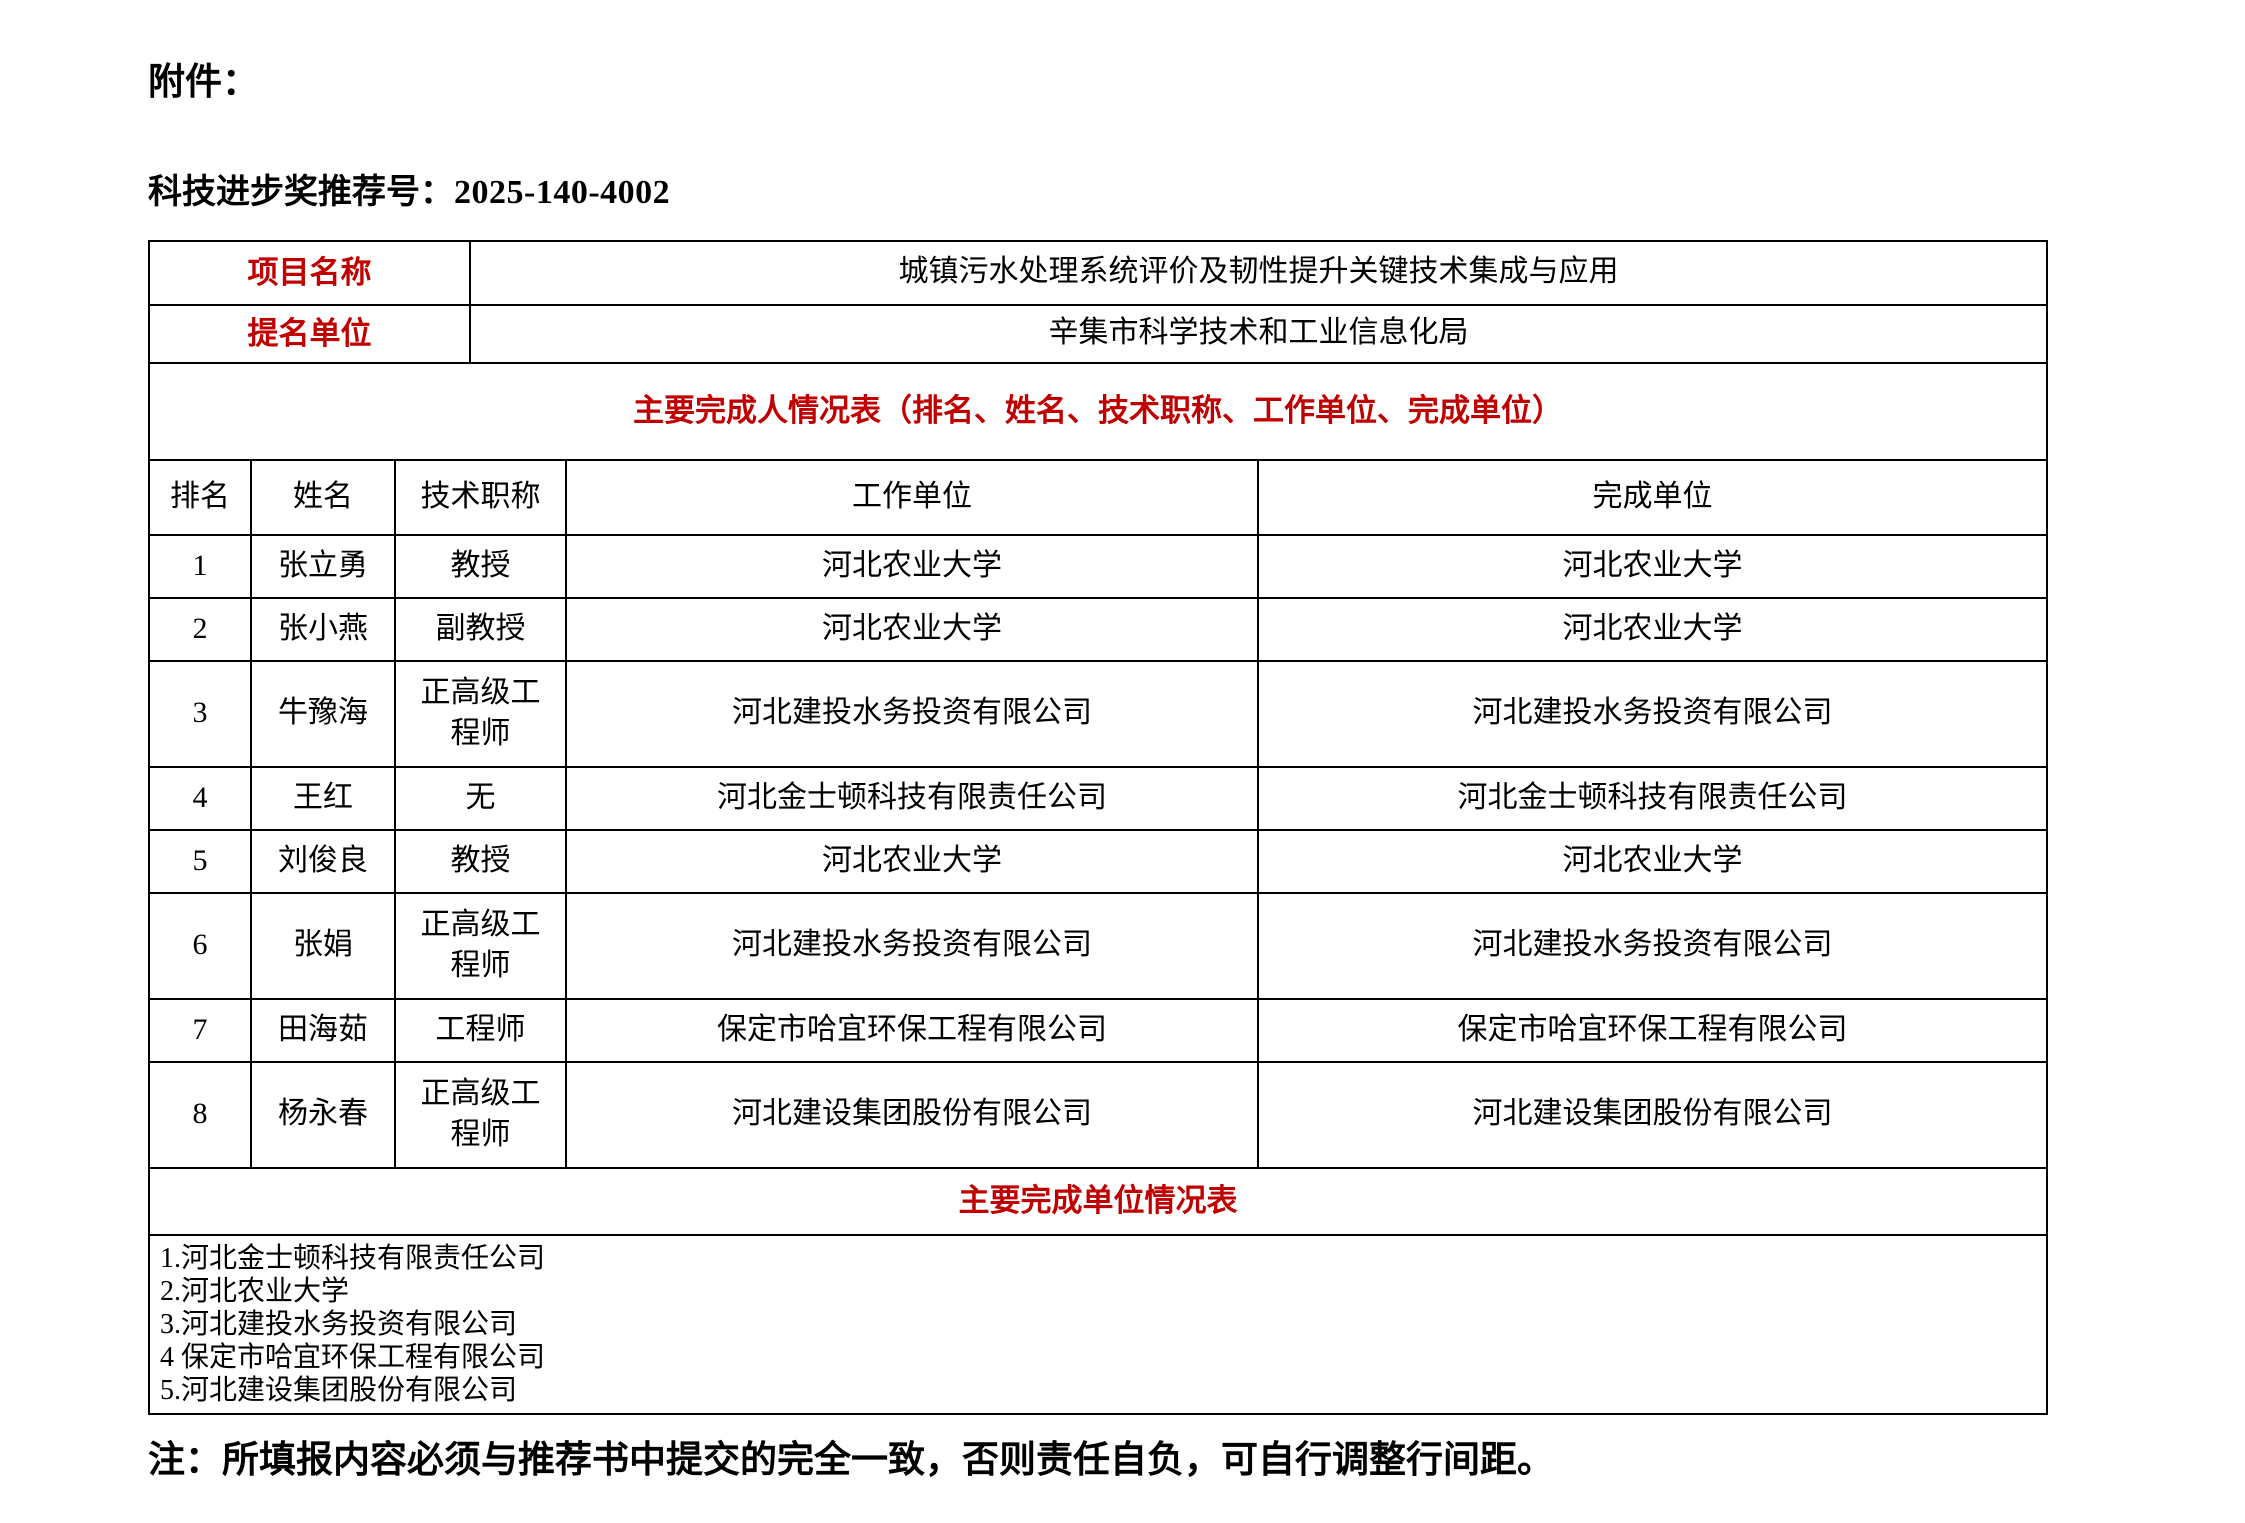  I want to click on cell-completion-unit: 河北金士顿科技有限责任公司, so click(1651, 798).